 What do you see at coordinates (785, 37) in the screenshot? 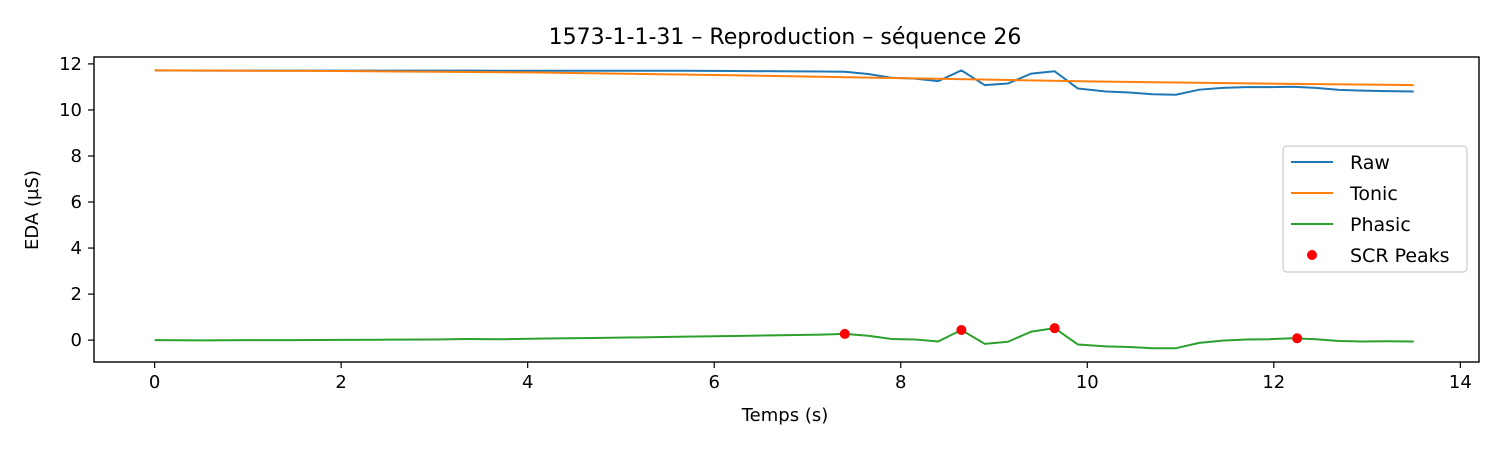
I see `chart-title: 1573-1-1-31 – Reproduction – séquence 26` at bounding box center [785, 37].